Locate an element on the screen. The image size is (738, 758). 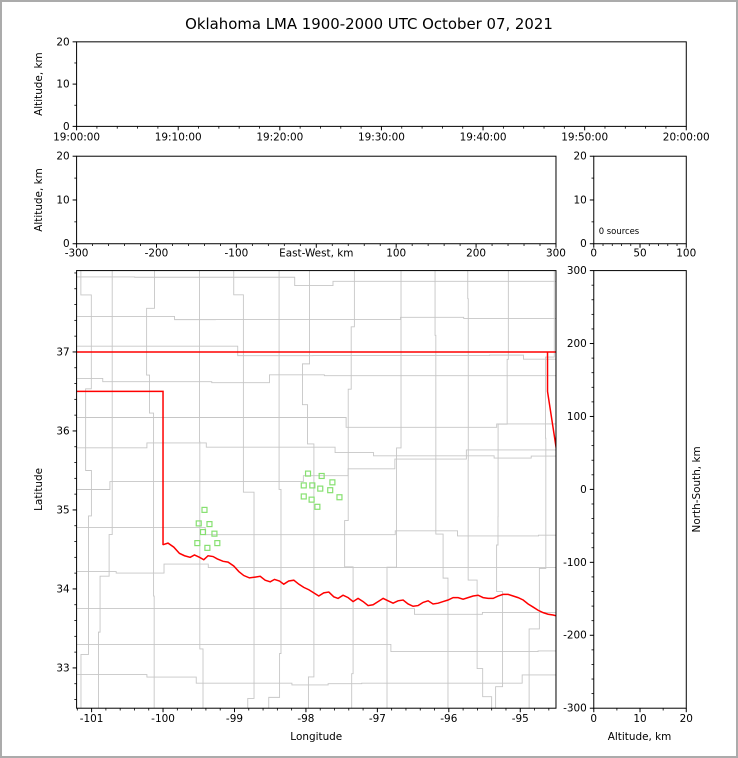
time-height-x-tick-label: 19:40:00 is located at coordinates (483, 137).